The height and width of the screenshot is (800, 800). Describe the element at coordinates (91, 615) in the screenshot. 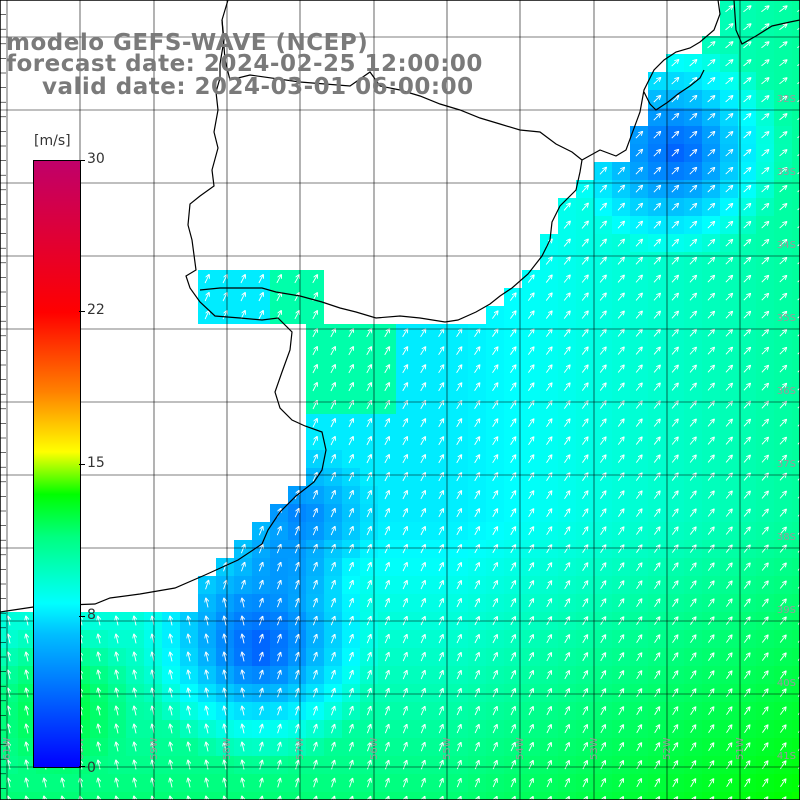

I see `colorbar-tick-8: 8` at that location.